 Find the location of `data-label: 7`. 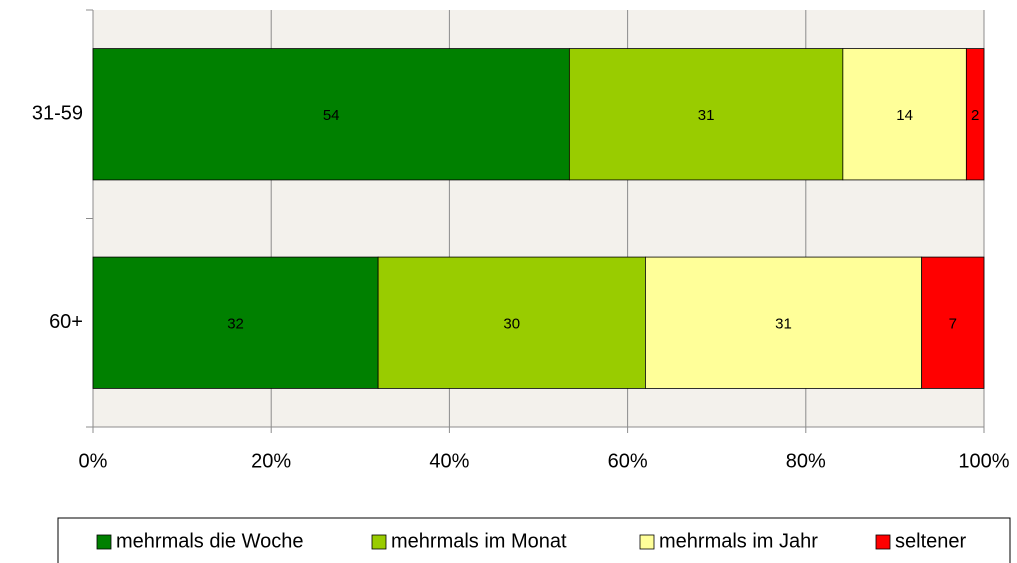

data-label: 7 is located at coordinates (953, 324).